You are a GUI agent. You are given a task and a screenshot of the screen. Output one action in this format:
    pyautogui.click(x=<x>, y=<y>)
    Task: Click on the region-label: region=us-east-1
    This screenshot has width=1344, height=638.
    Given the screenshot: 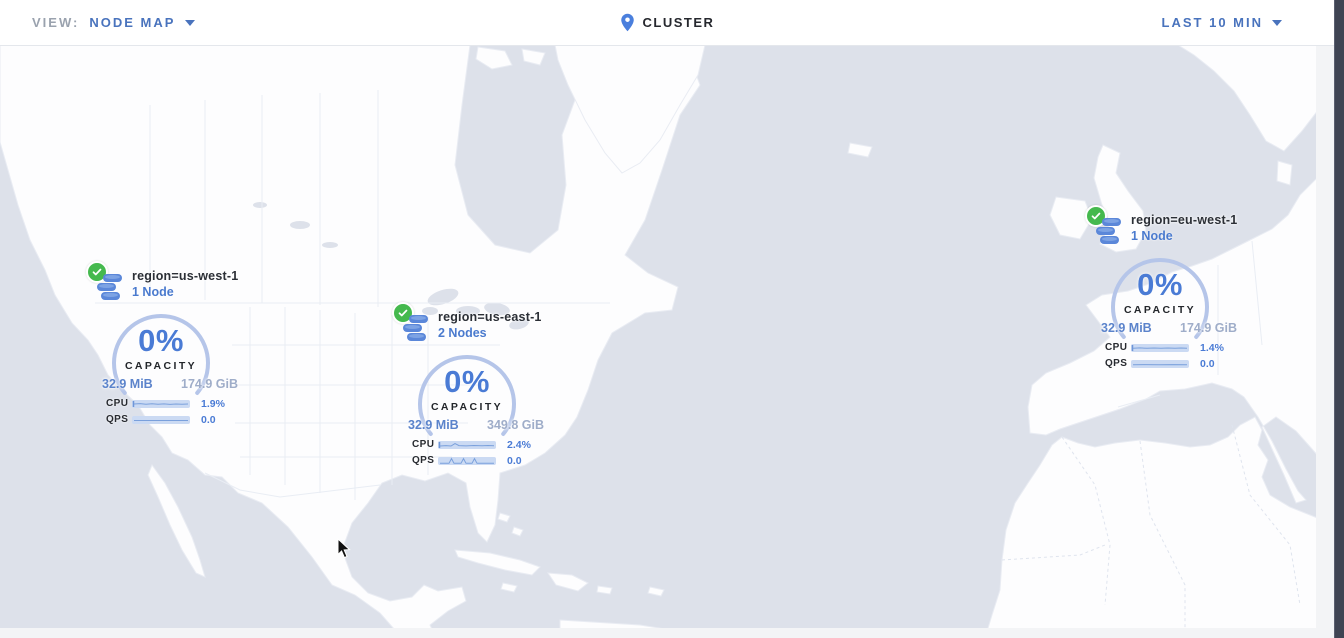 What is the action you would take?
    pyautogui.click(x=490, y=317)
    